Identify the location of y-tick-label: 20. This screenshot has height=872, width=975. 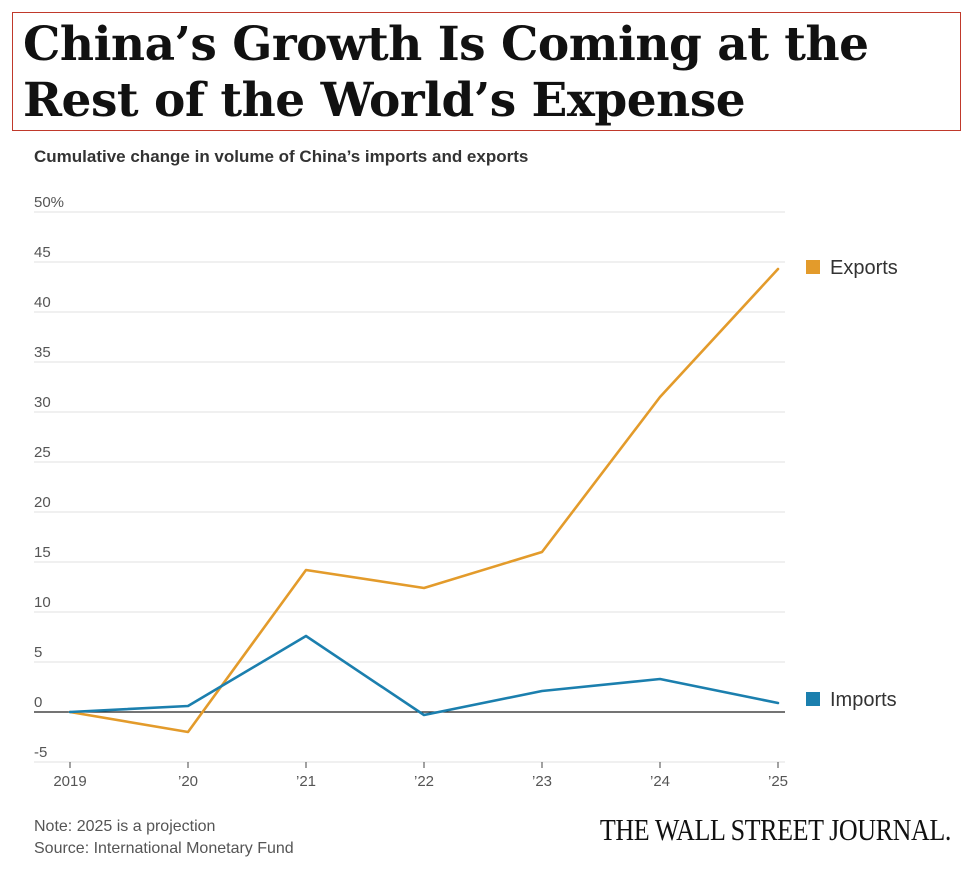
(42, 502).